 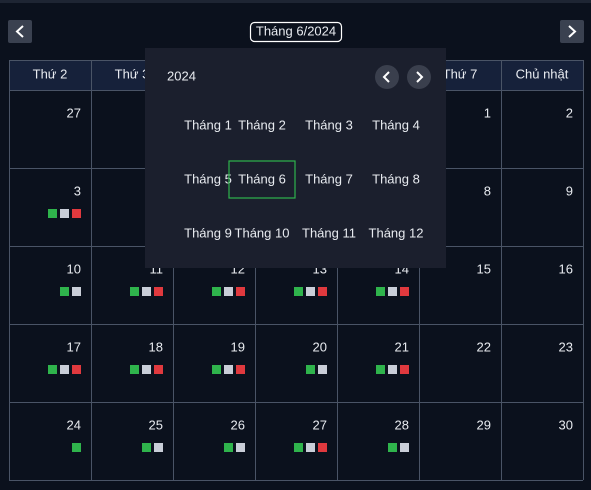 What do you see at coordinates (569, 112) in the screenshot?
I see `day-number: 2` at bounding box center [569, 112].